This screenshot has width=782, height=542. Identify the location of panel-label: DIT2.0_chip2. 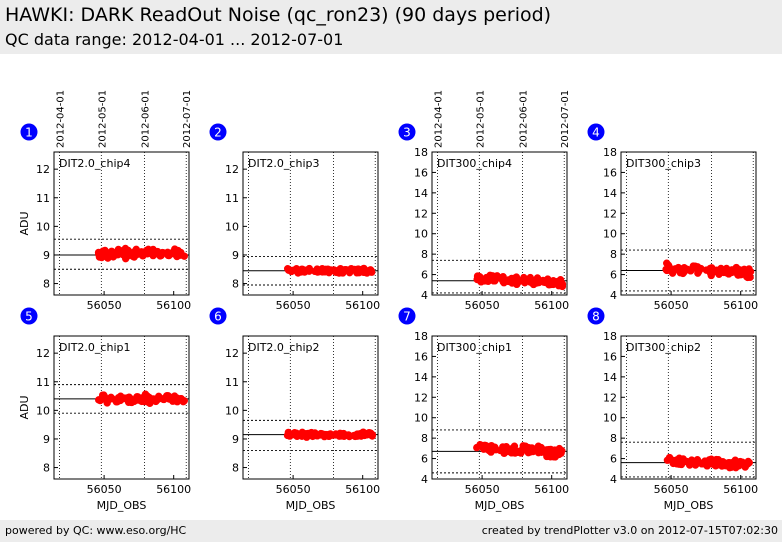
(283, 347).